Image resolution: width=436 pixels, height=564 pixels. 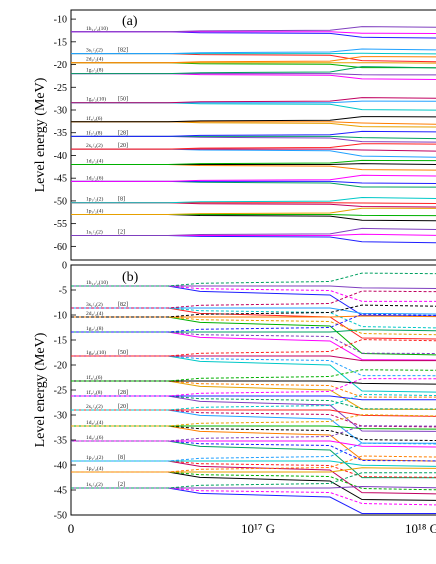 What do you see at coordinates (60, 341) in the screenshot?
I see `y-tick-label: -15` at bounding box center [60, 341].